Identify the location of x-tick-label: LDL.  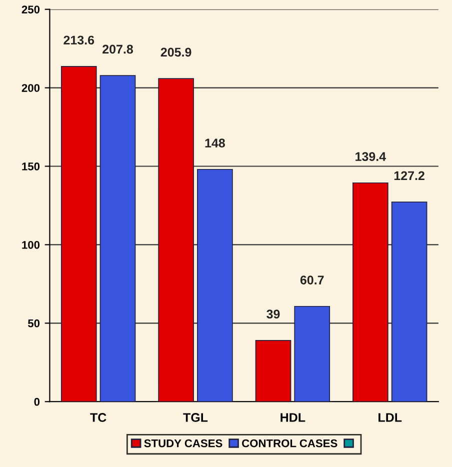
(390, 417).